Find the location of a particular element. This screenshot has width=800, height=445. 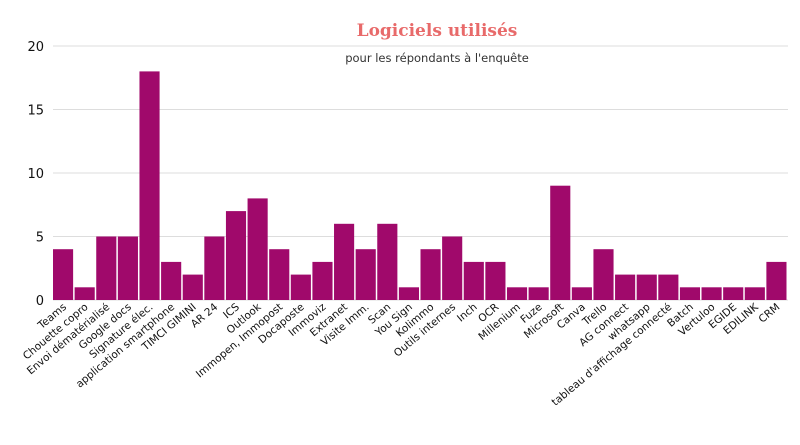

x-tick-label: Inch is located at coordinates (467, 312).